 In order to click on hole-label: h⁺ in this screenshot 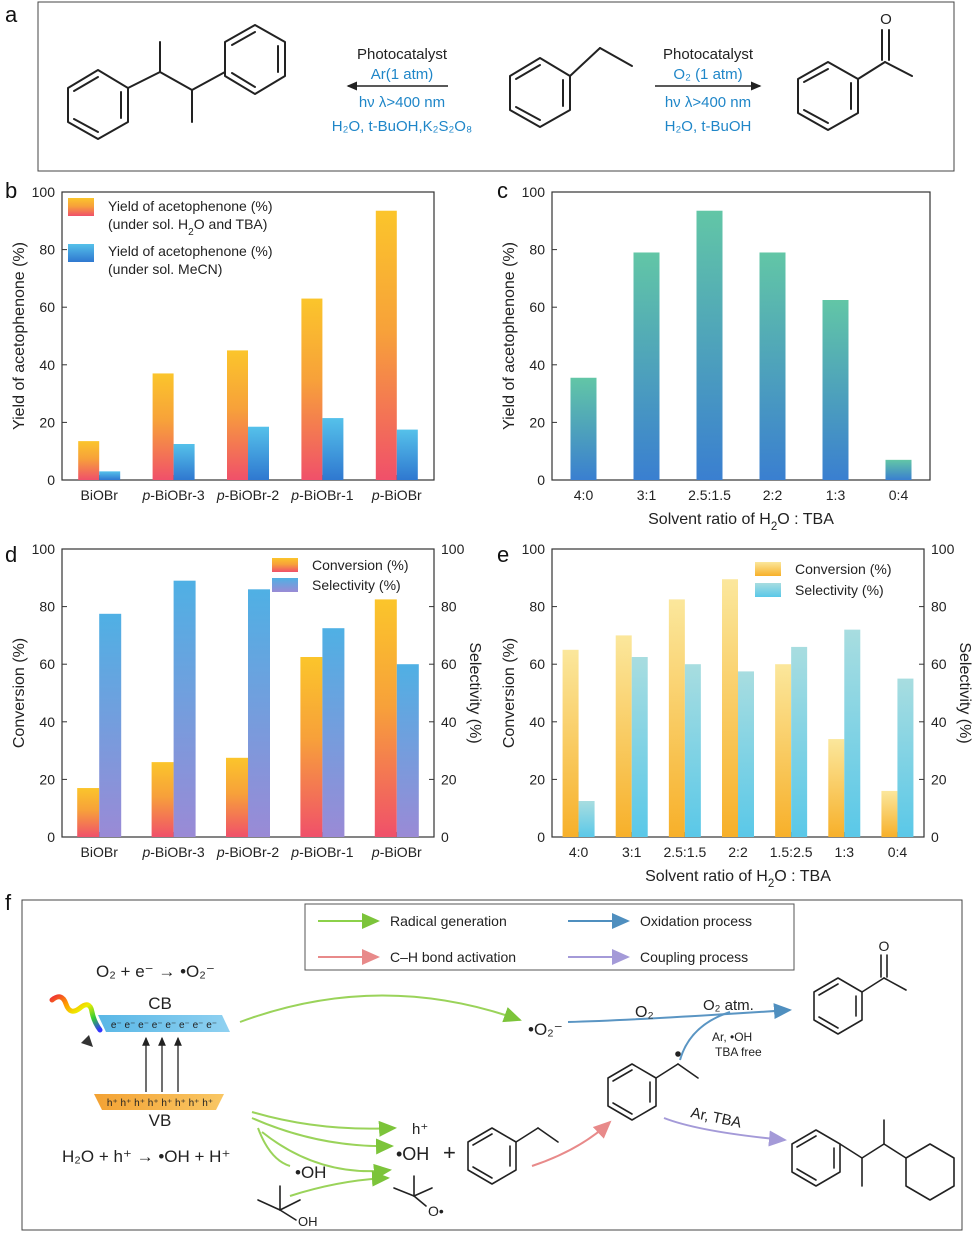, I will do `click(420, 1129)`.